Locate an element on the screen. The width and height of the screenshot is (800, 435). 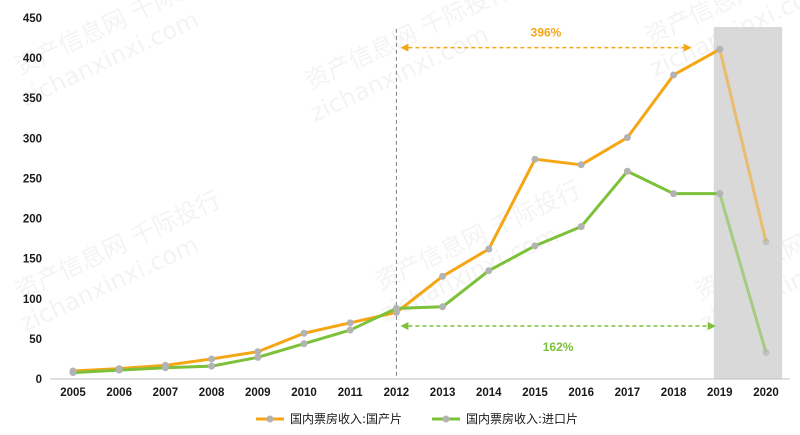
annotation-label: 162% is located at coordinates (558, 347).